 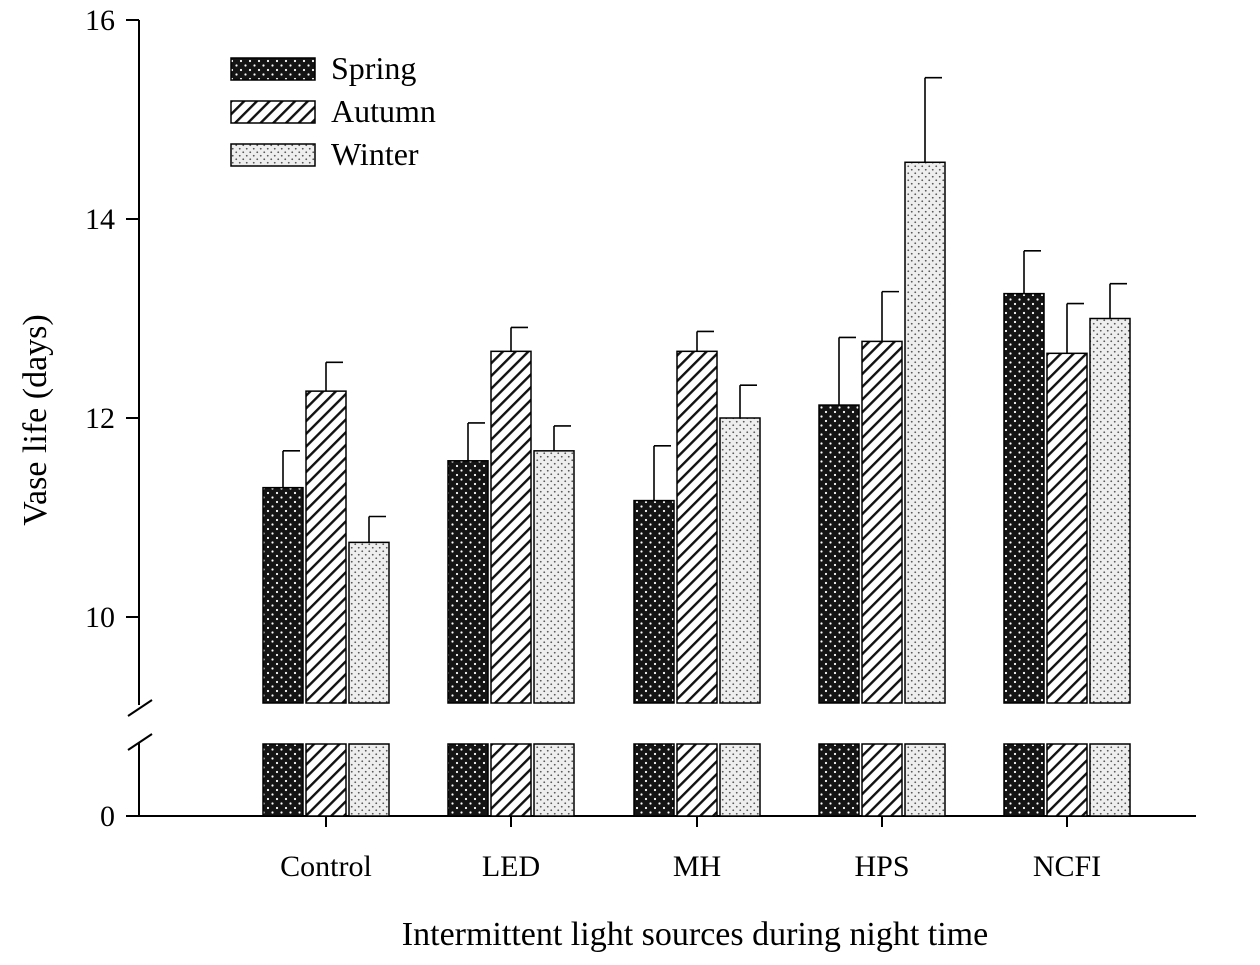 I want to click on legend-label: Winter, so click(x=375, y=154).